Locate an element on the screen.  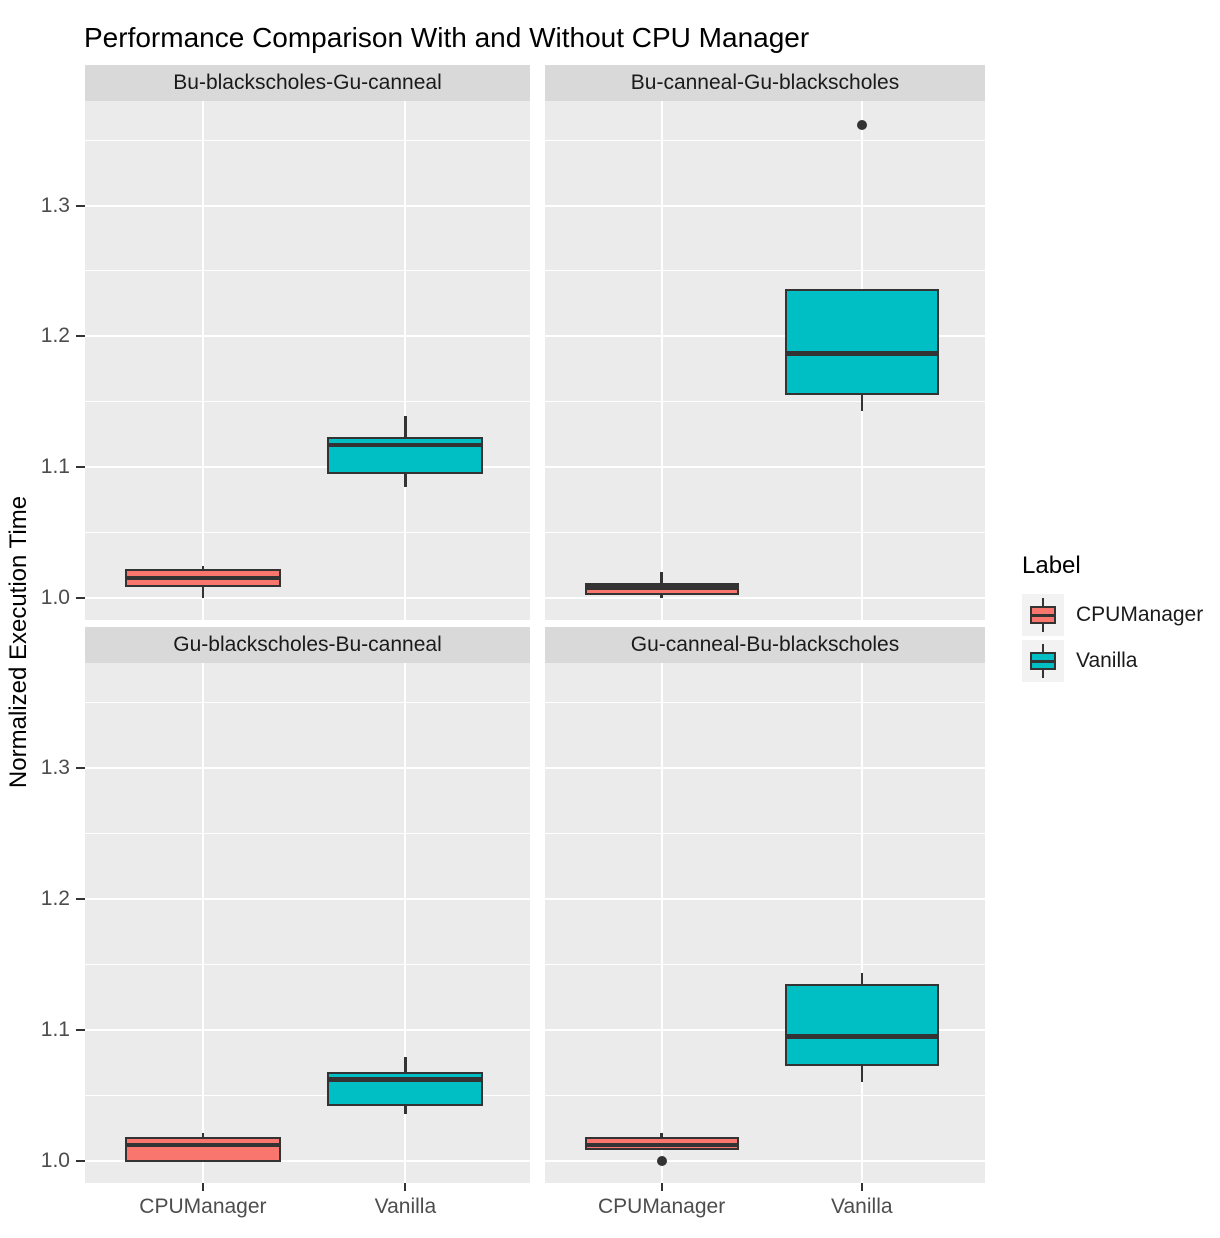
facet-strip-label: Bu-canneal-Gu-blackscholes is located at coordinates (765, 82).